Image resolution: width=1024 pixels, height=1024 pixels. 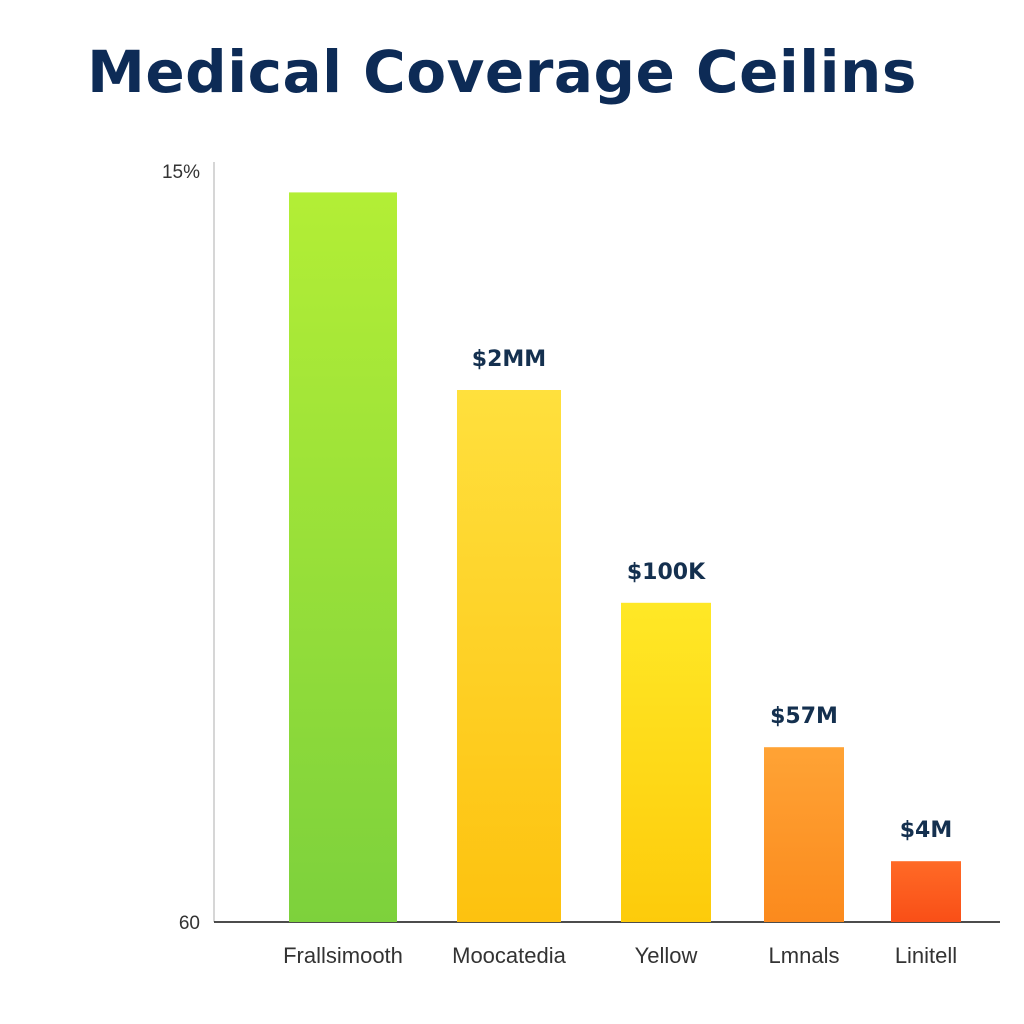 I want to click on data-label-3: $57M, so click(x=804, y=716).